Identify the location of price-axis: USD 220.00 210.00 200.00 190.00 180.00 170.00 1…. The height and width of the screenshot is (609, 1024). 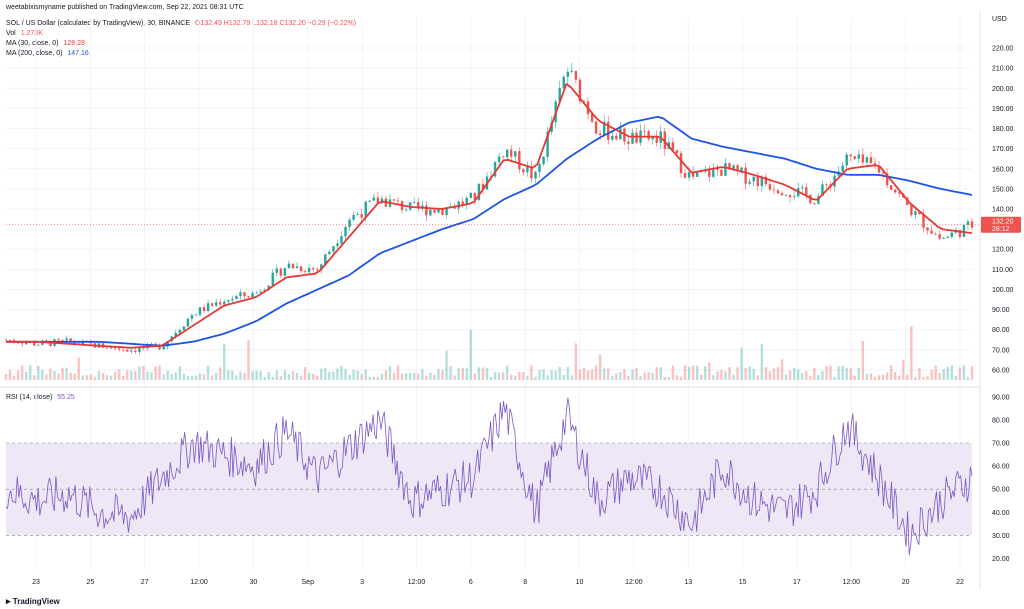
(1003, 195).